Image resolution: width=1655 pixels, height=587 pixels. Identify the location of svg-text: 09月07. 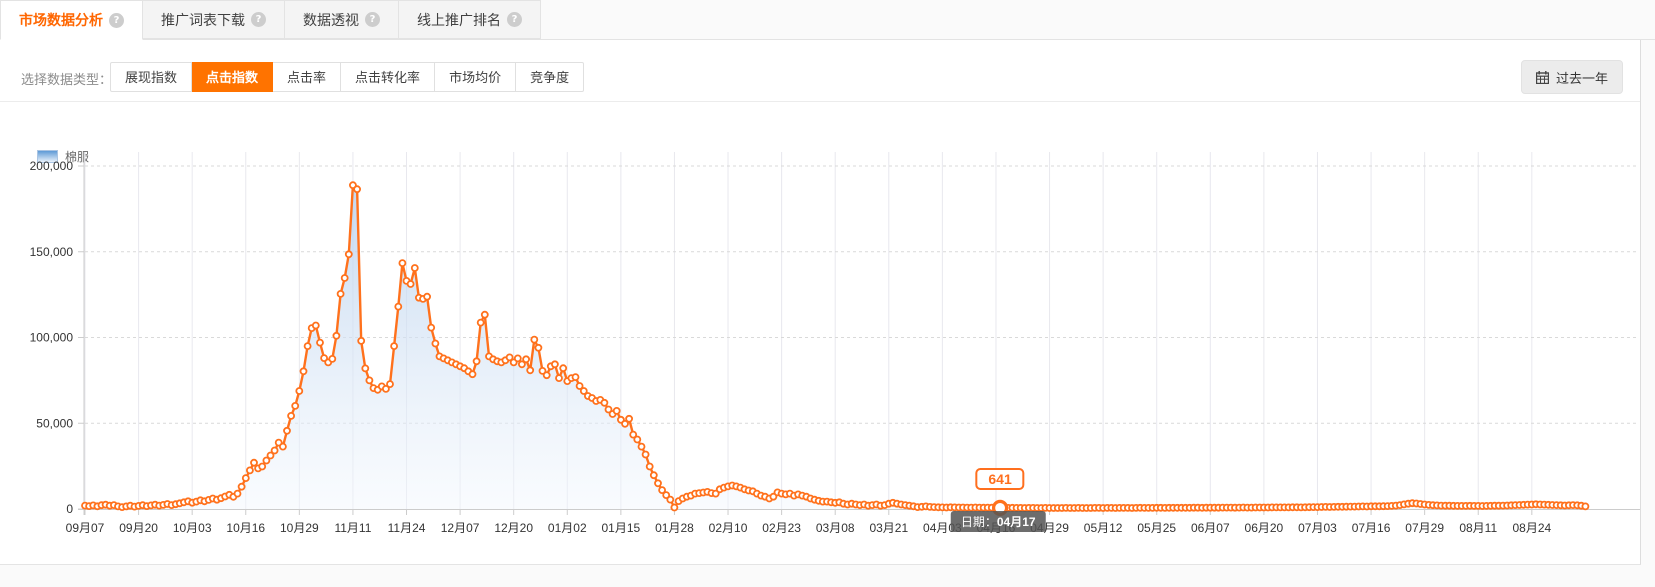
(85, 528).